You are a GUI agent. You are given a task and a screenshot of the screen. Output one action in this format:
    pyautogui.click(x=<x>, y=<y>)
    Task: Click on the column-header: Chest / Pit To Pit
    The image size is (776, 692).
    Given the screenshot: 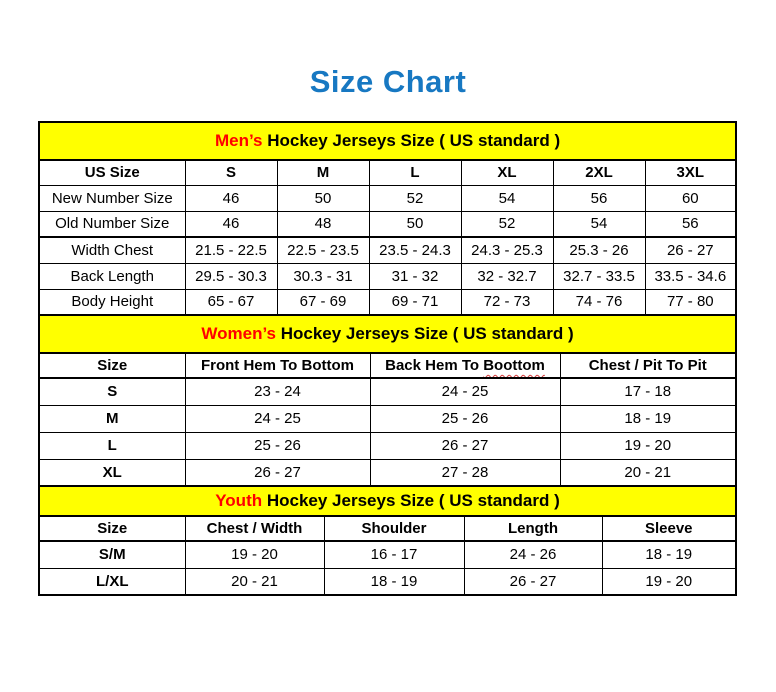 What is the action you would take?
    pyautogui.click(x=648, y=365)
    